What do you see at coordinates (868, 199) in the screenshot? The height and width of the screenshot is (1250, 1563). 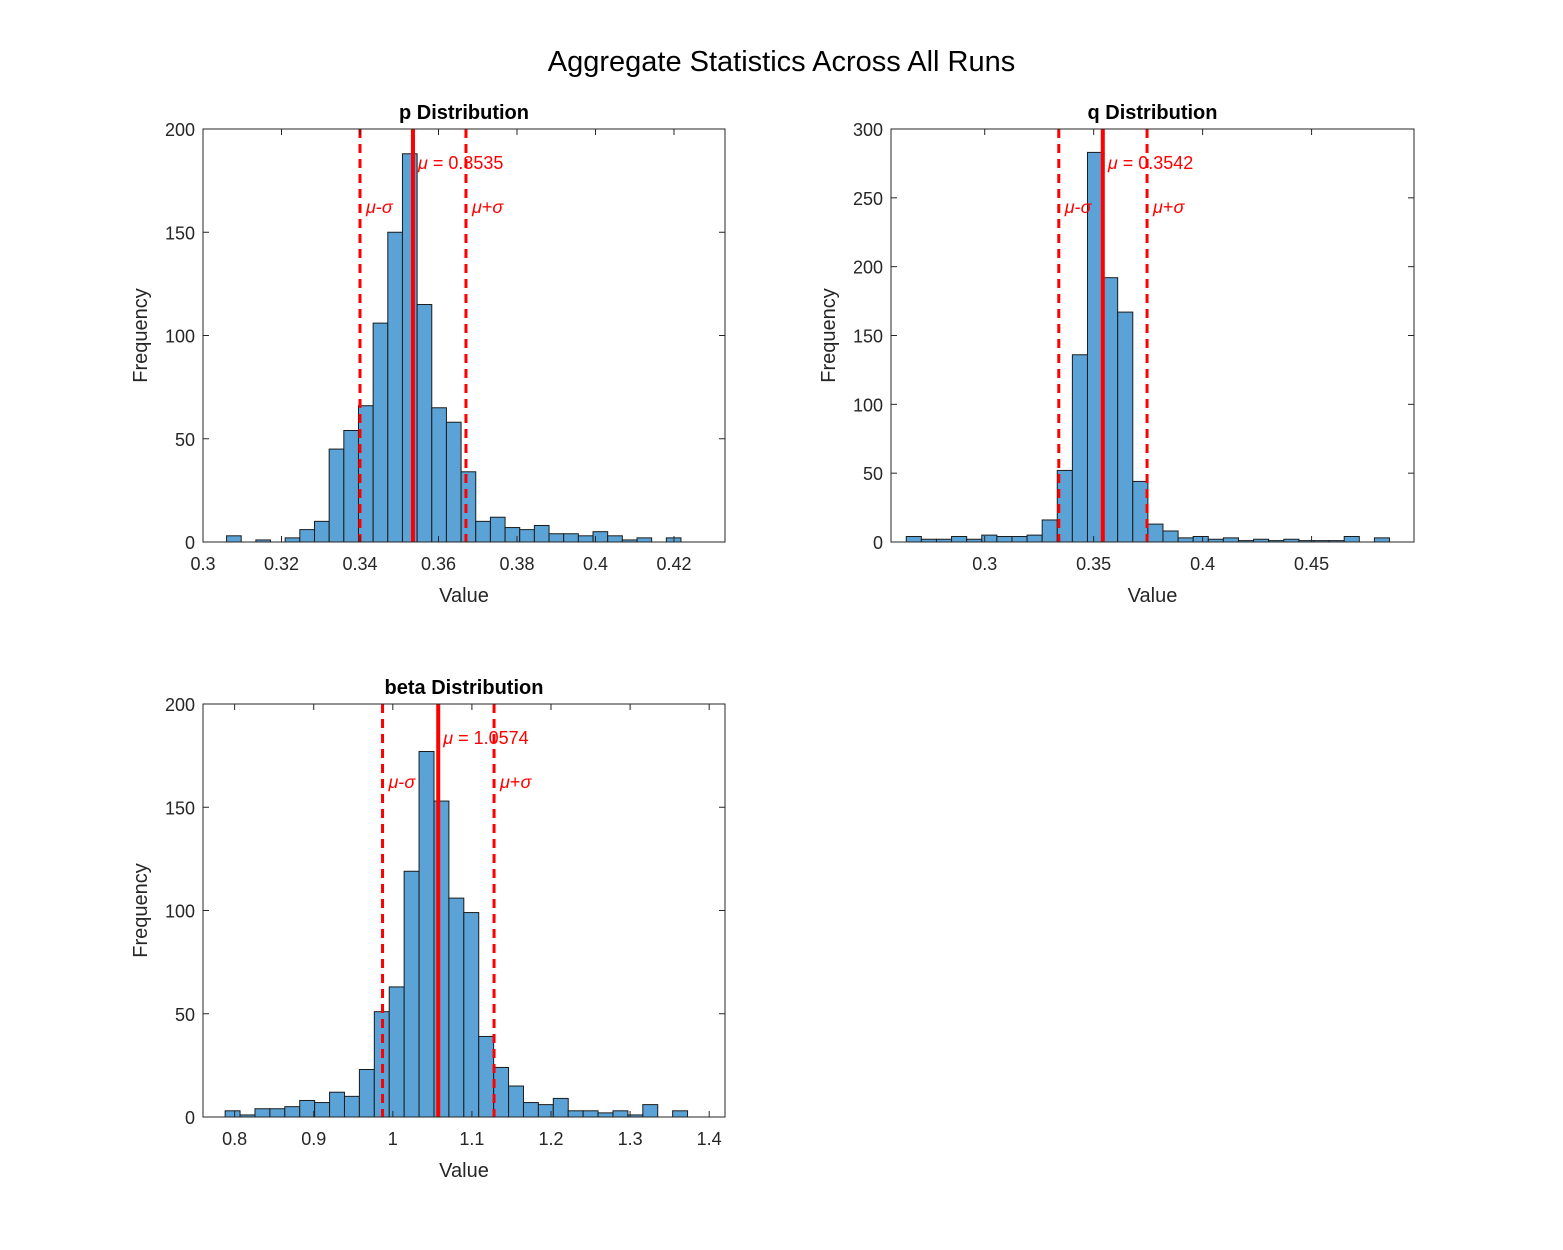 I see `y-tick-label: 250` at bounding box center [868, 199].